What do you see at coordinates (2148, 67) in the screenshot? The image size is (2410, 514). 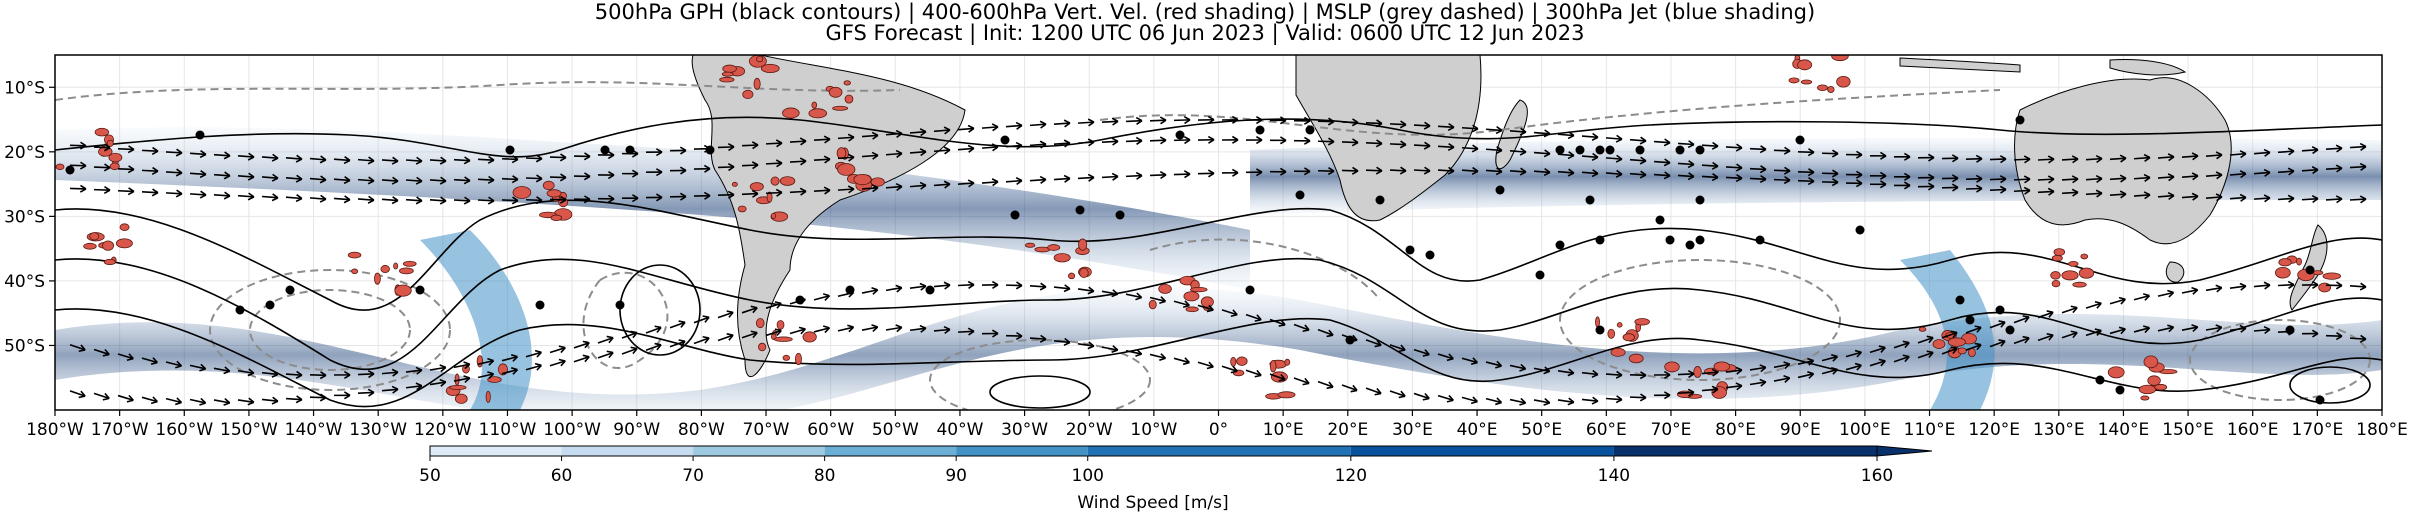 I see `land-new-guinea` at bounding box center [2148, 67].